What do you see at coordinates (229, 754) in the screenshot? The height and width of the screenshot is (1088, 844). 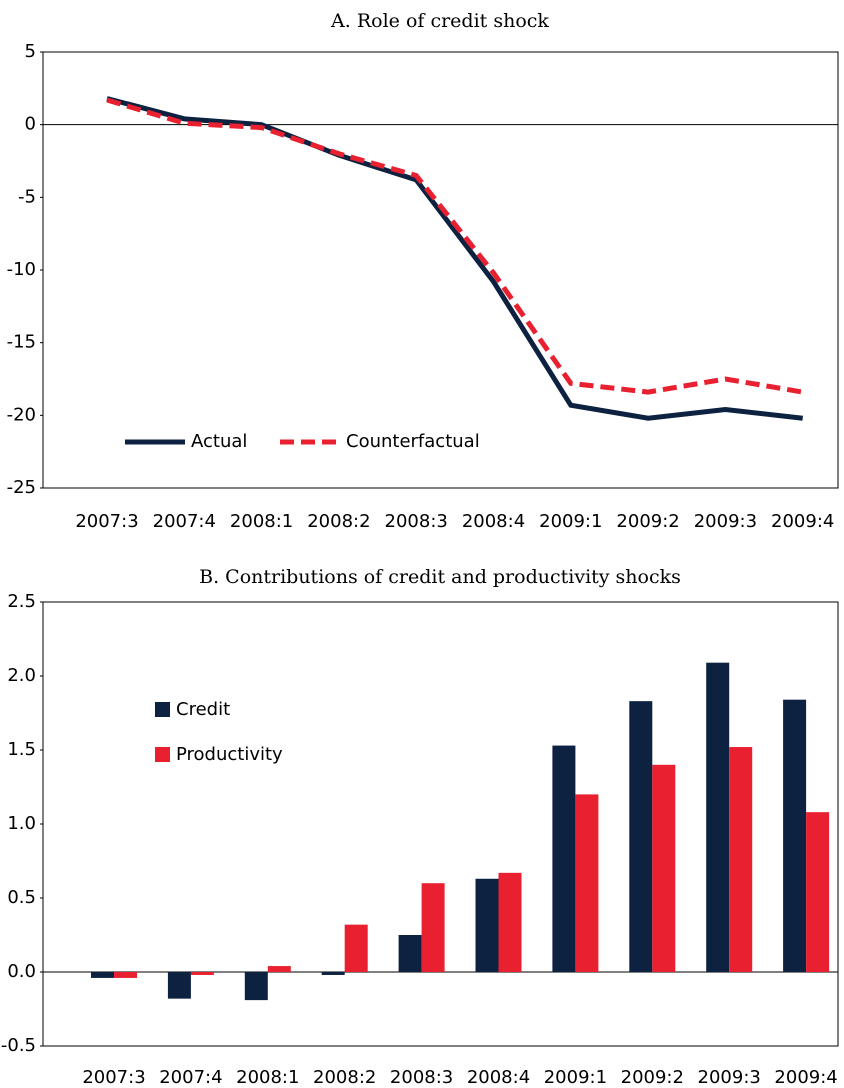 I see `legend-label: Productivity` at bounding box center [229, 754].